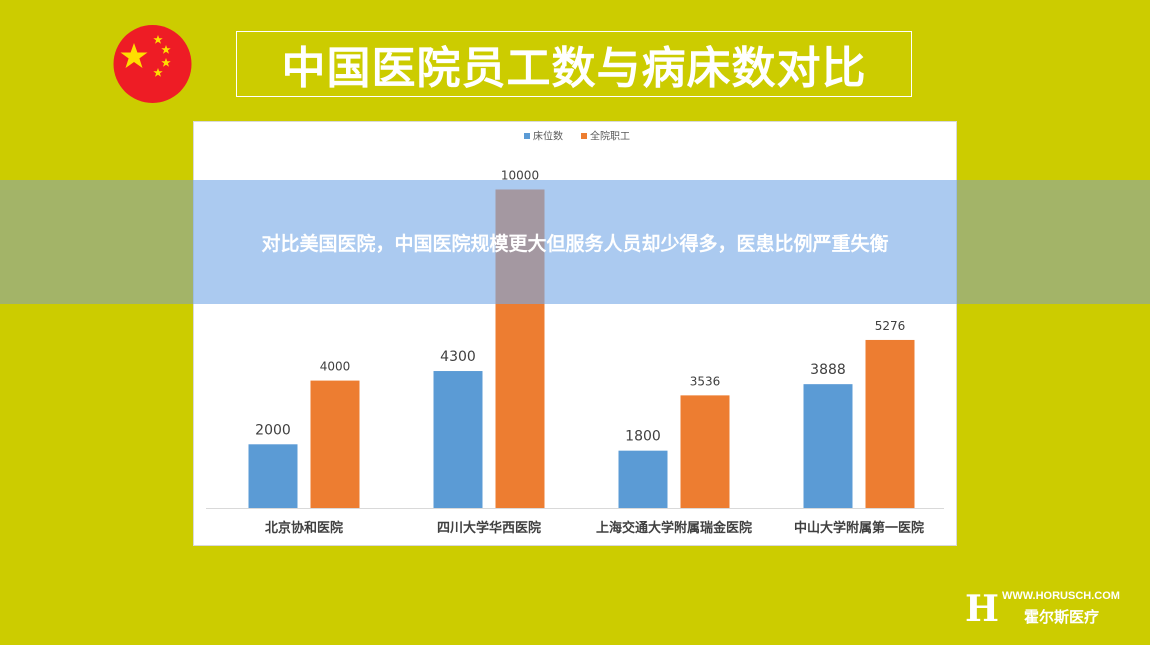  Describe the element at coordinates (574, 68) in the screenshot. I see `page-title: 中国医院员工数与病床数对比` at that location.